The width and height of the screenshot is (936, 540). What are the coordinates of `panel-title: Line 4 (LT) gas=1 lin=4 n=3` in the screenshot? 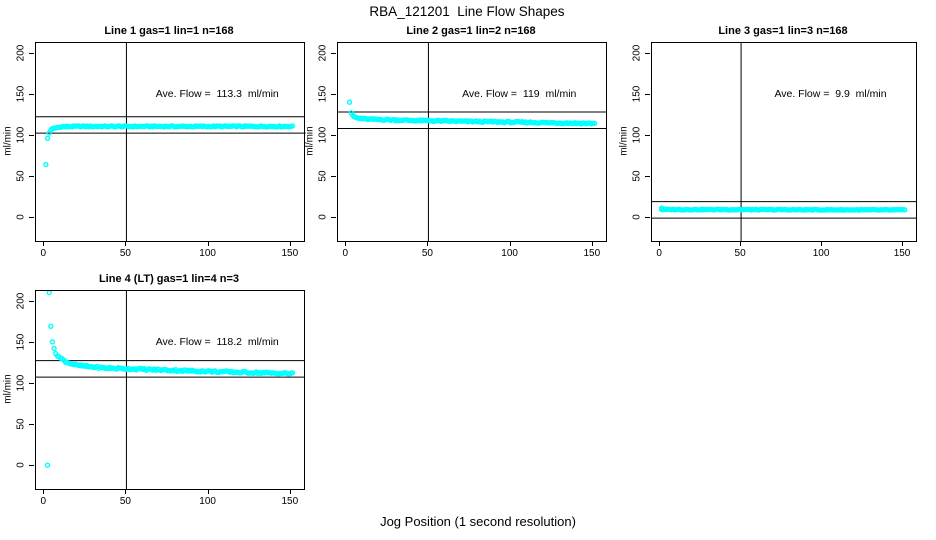 It's located at (169, 279).